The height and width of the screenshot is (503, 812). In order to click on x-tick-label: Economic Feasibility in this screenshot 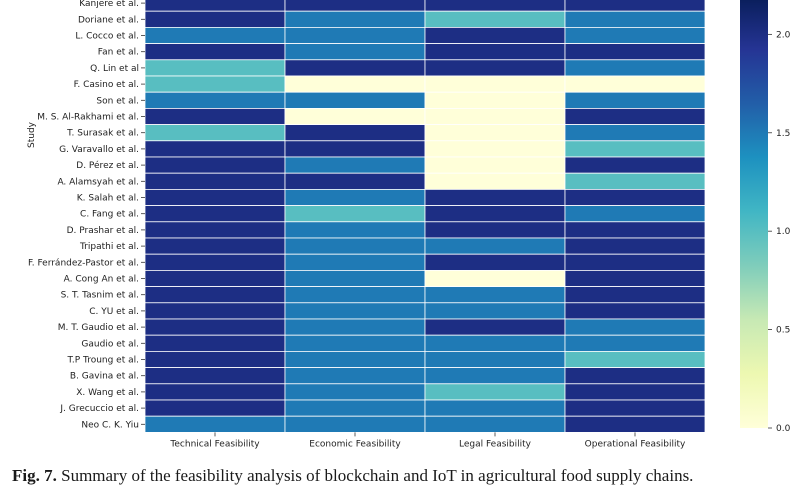, I will do `click(355, 444)`.